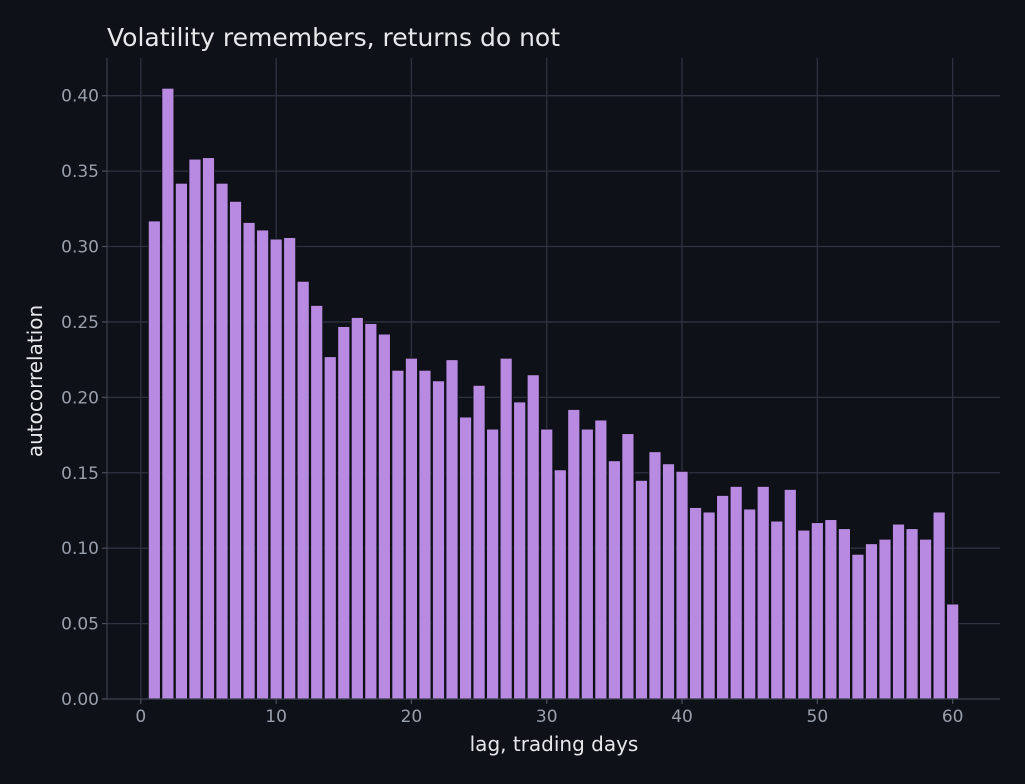 This screenshot has width=1025, height=784. Describe the element at coordinates (80, 248) in the screenshot. I see `y-tick-label: 0.30` at that location.